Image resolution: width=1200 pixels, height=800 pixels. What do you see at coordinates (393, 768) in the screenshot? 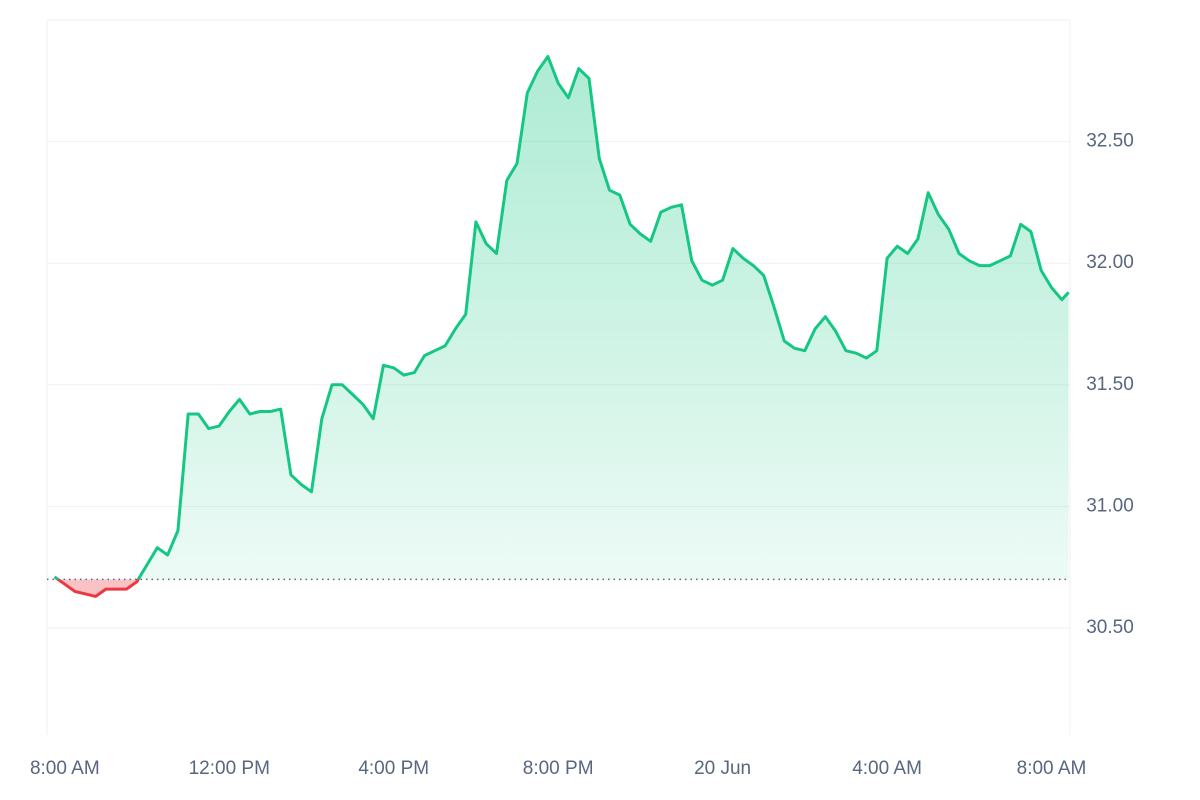
I see `x-tick-label: 4:00 PM` at bounding box center [393, 768].